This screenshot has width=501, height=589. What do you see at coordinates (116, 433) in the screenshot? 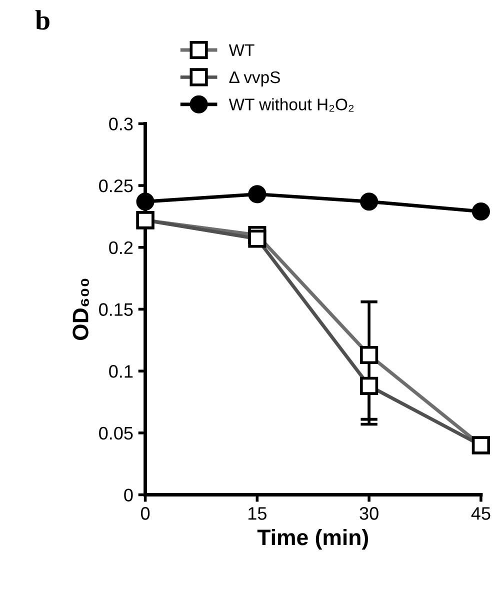
I see `y-tick-label: 0.05` at bounding box center [116, 433].